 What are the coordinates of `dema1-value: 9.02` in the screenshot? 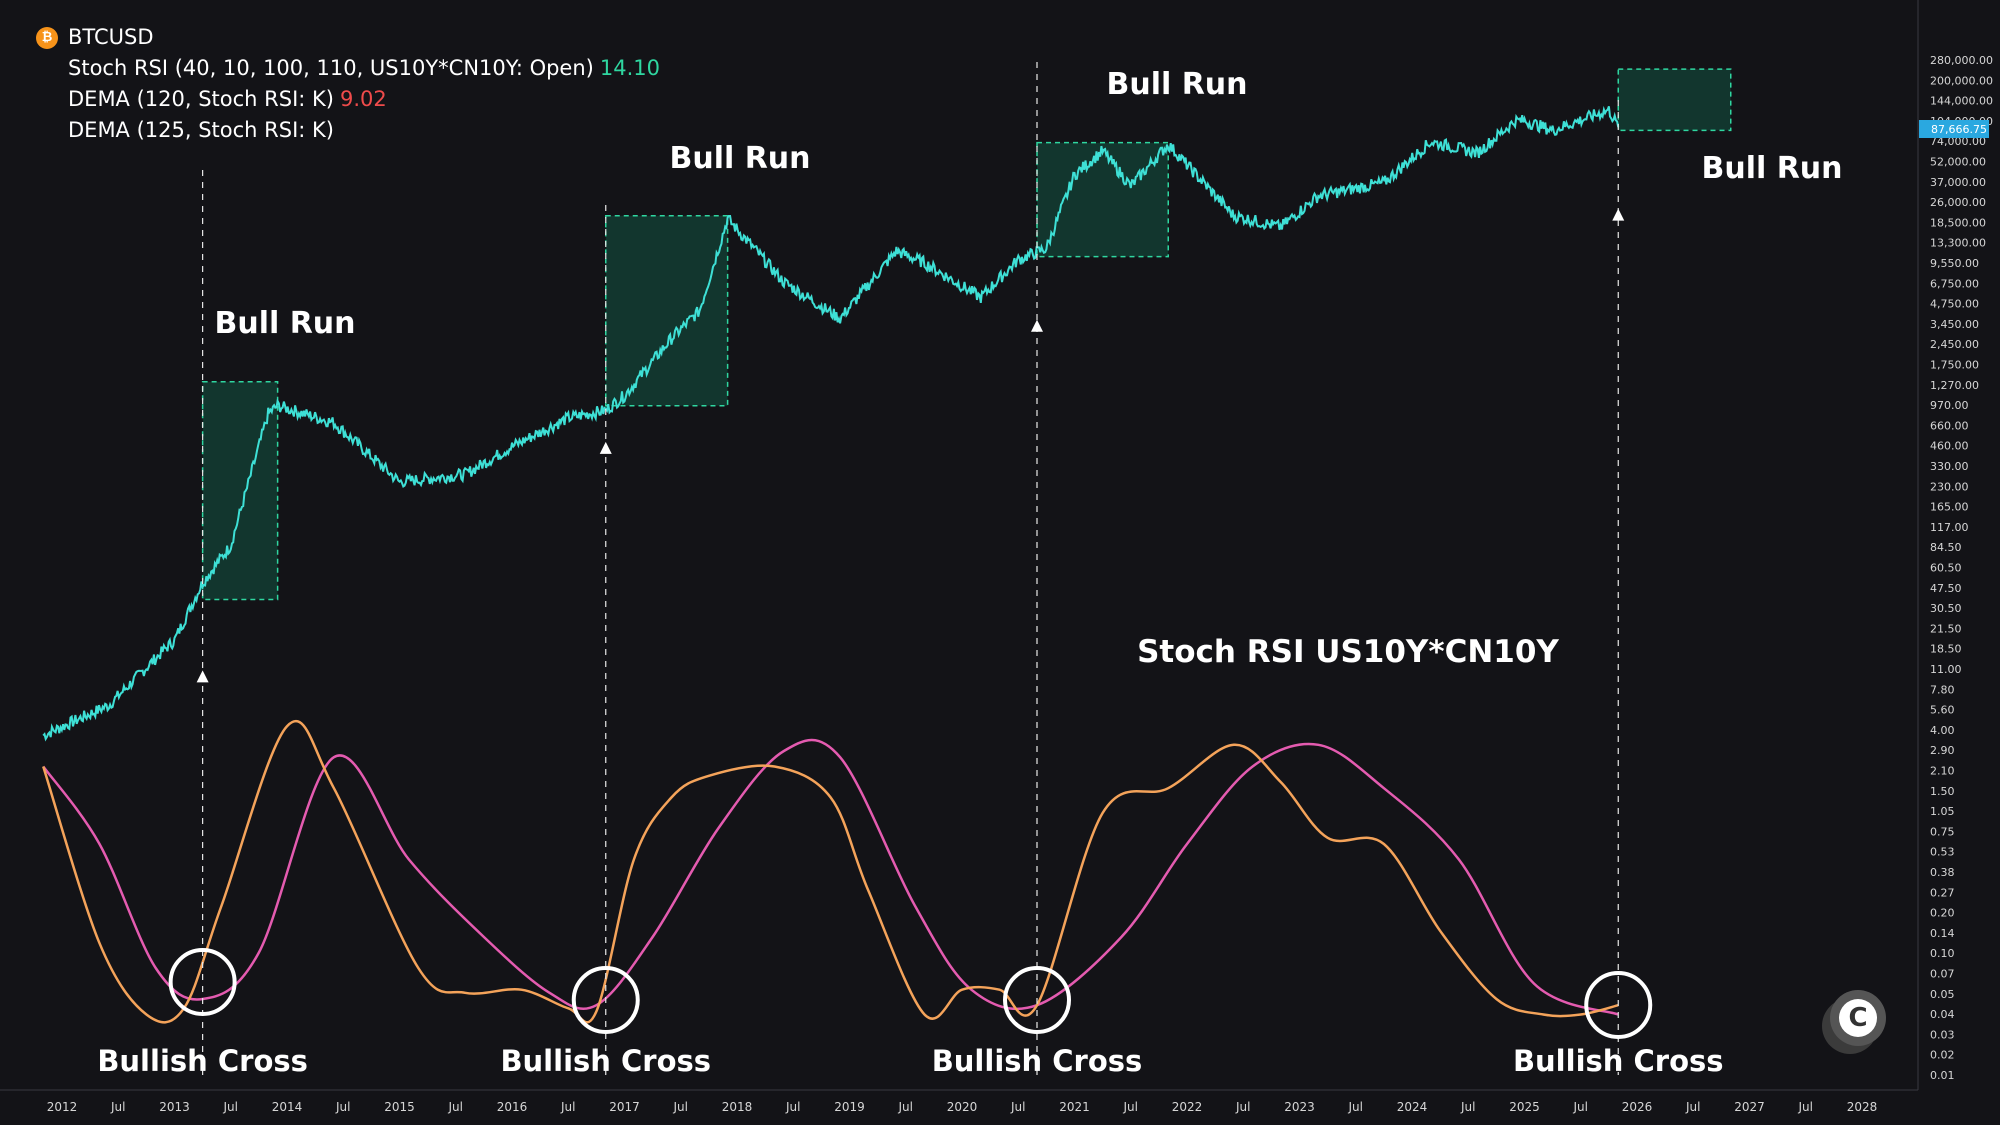 It's located at (363, 99).